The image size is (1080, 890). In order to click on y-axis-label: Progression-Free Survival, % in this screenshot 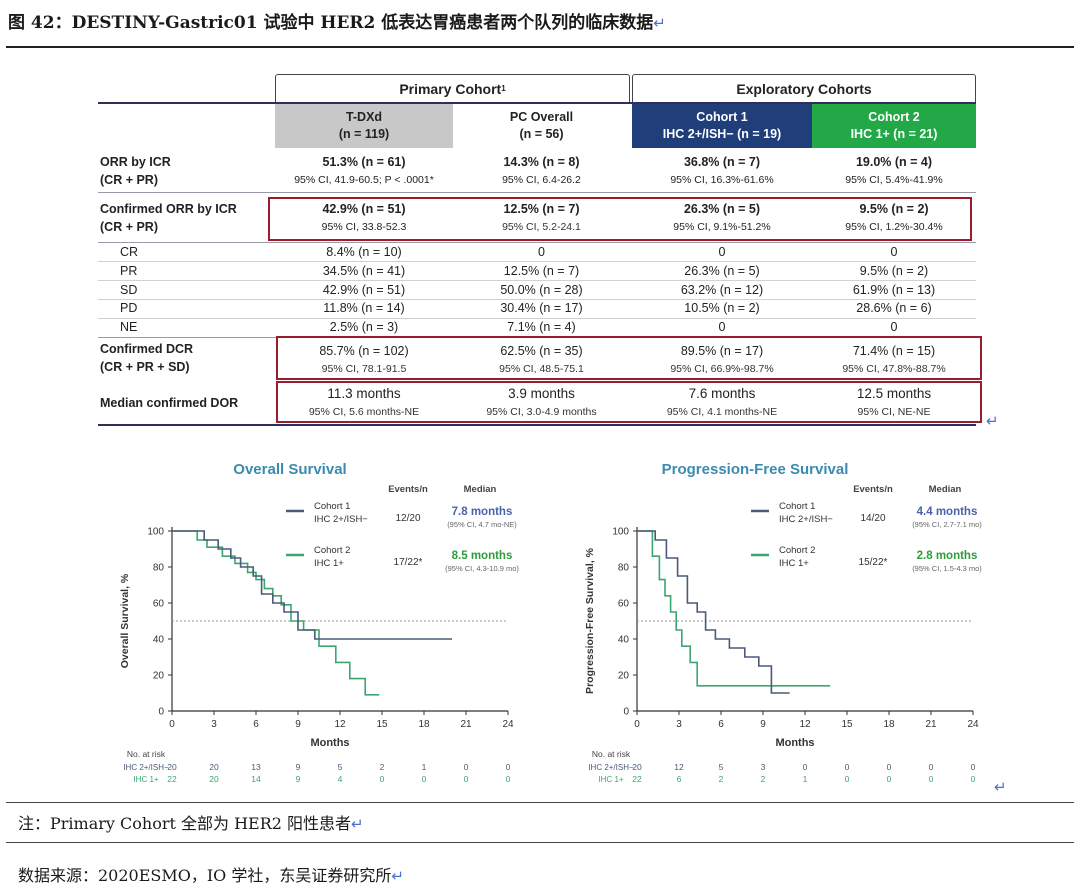, I will do `click(590, 620)`.